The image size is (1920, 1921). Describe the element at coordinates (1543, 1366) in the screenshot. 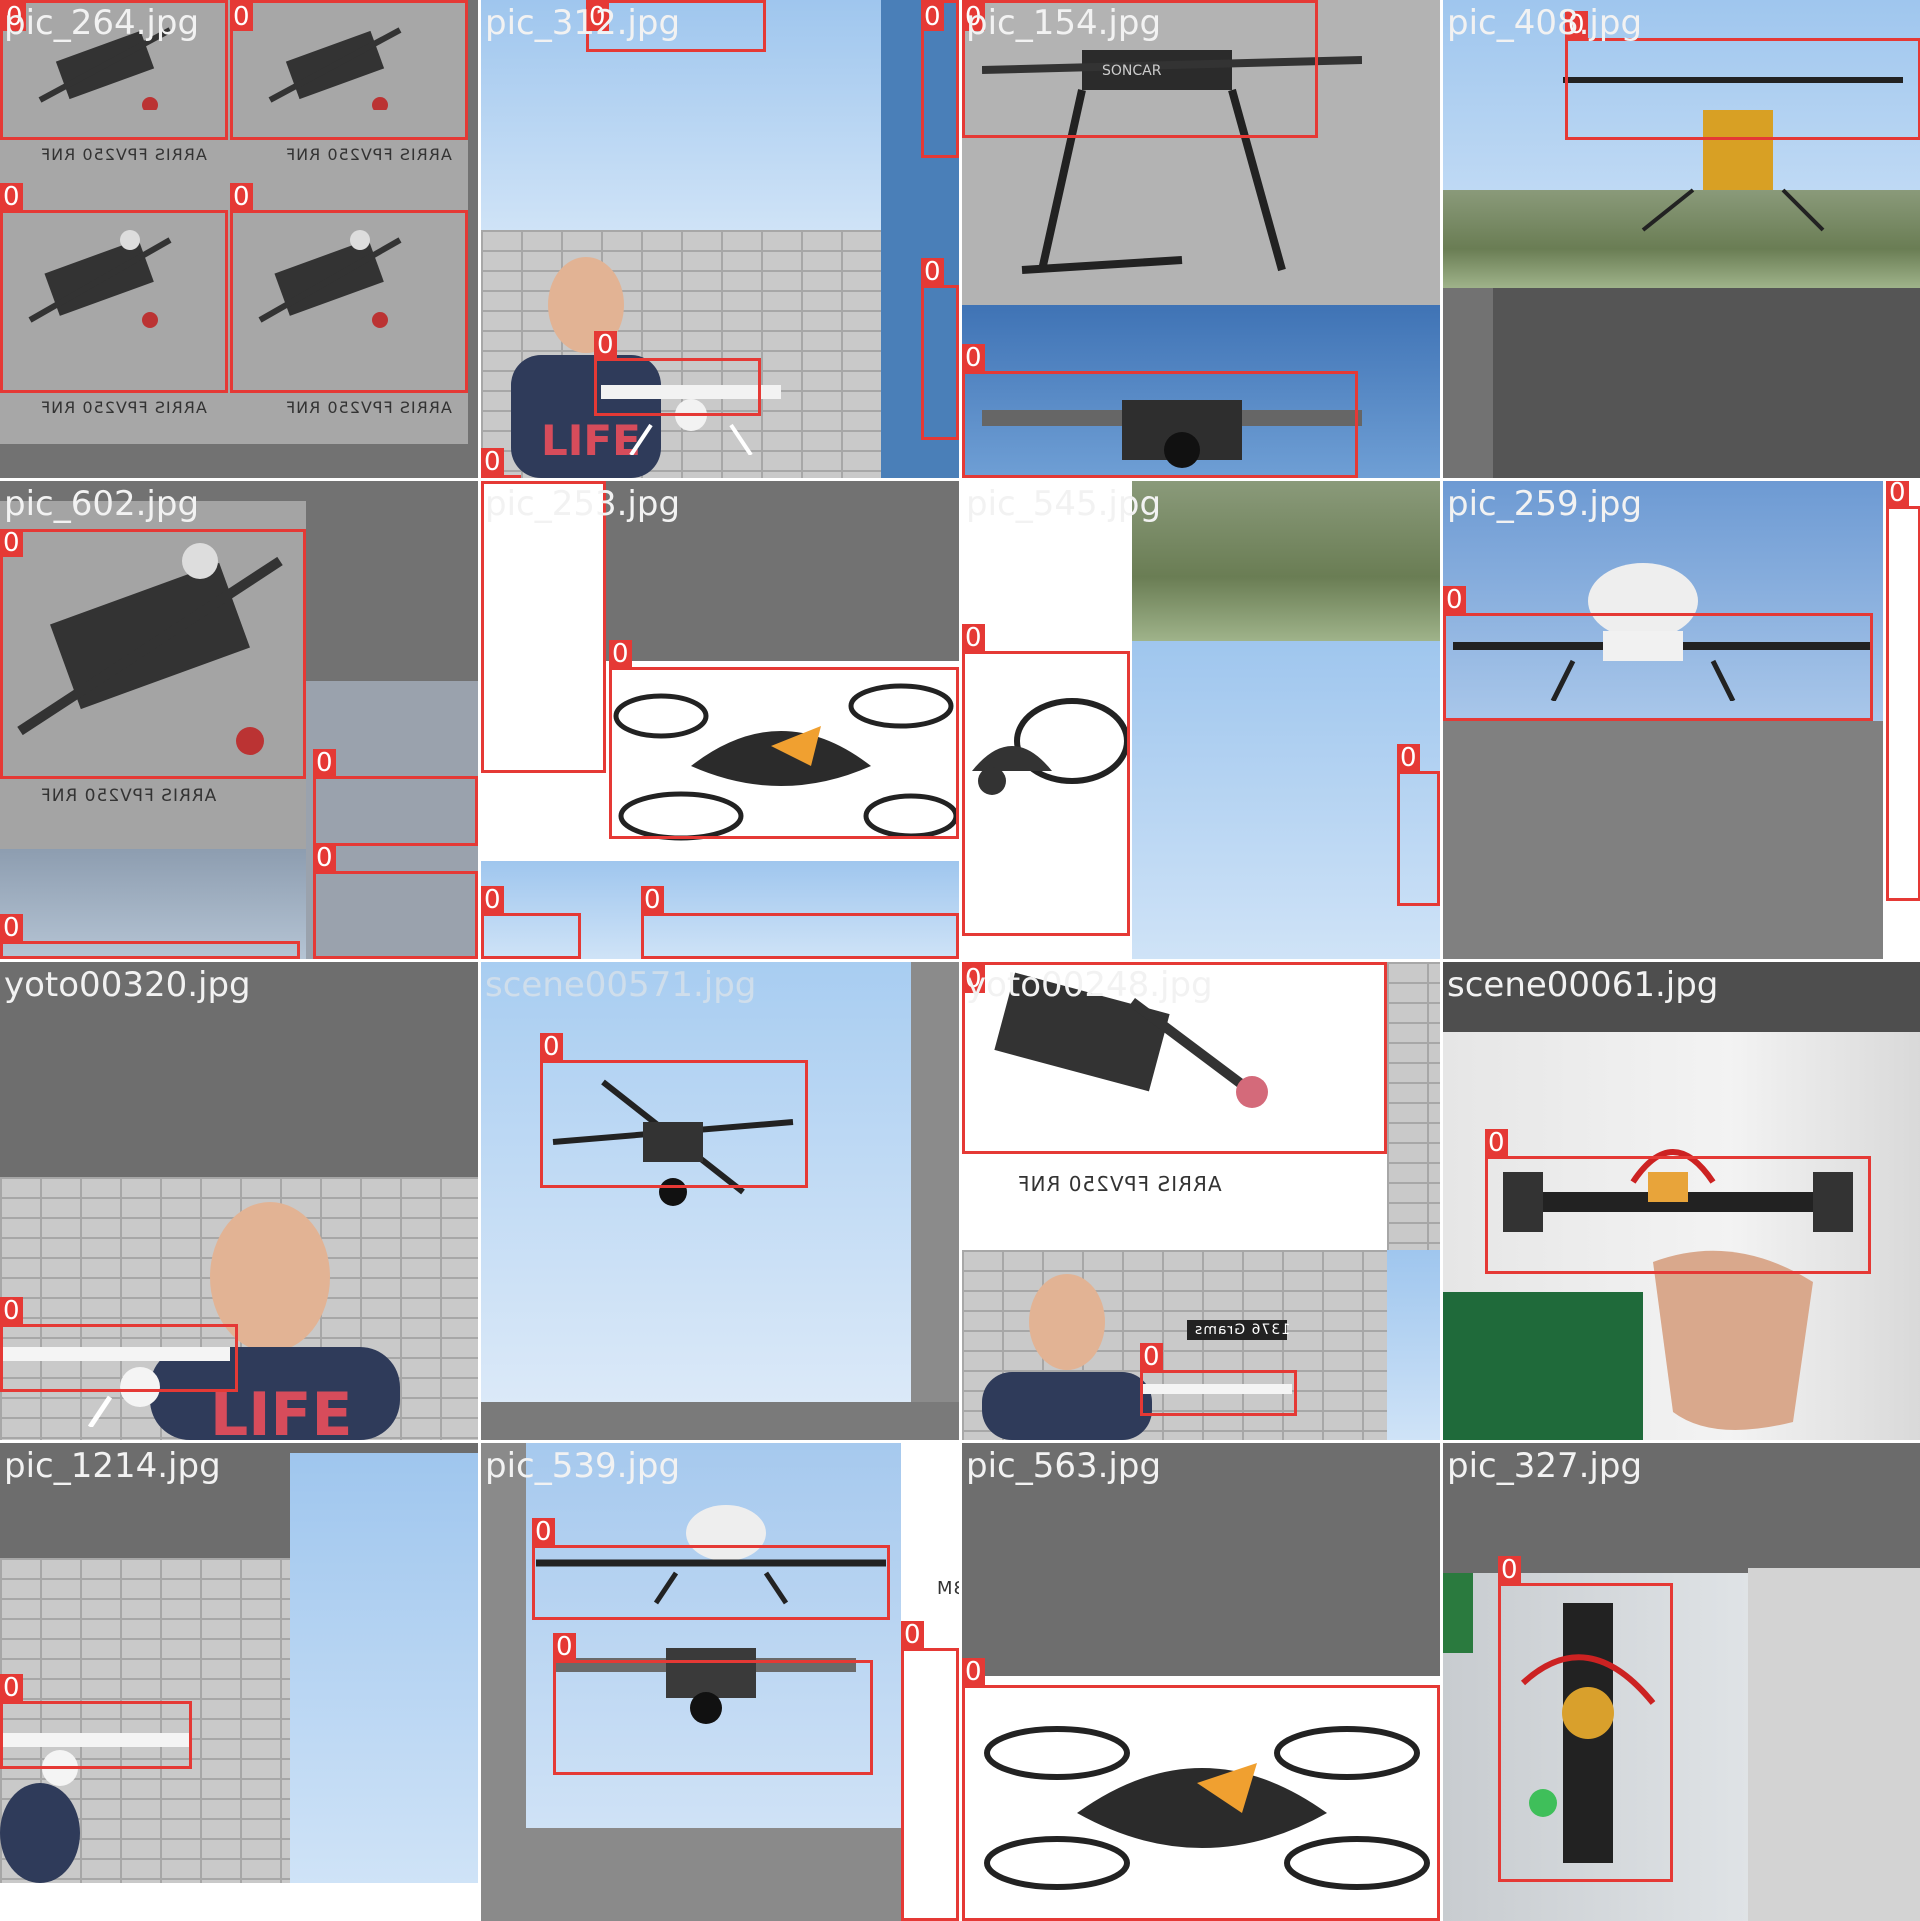

I see `green-floor` at that location.